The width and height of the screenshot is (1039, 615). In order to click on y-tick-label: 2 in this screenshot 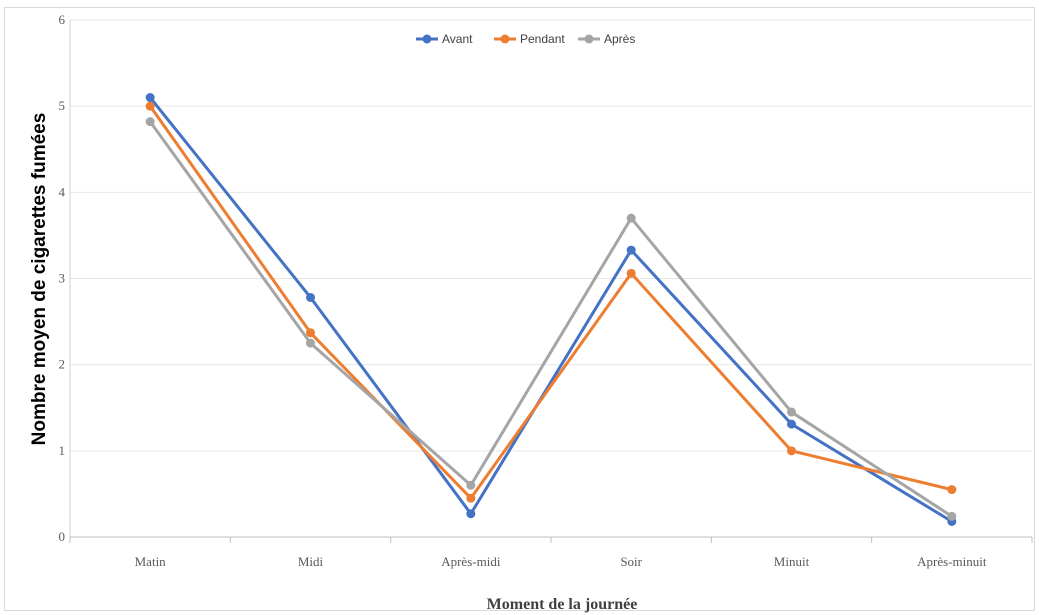, I will do `click(62, 364)`.